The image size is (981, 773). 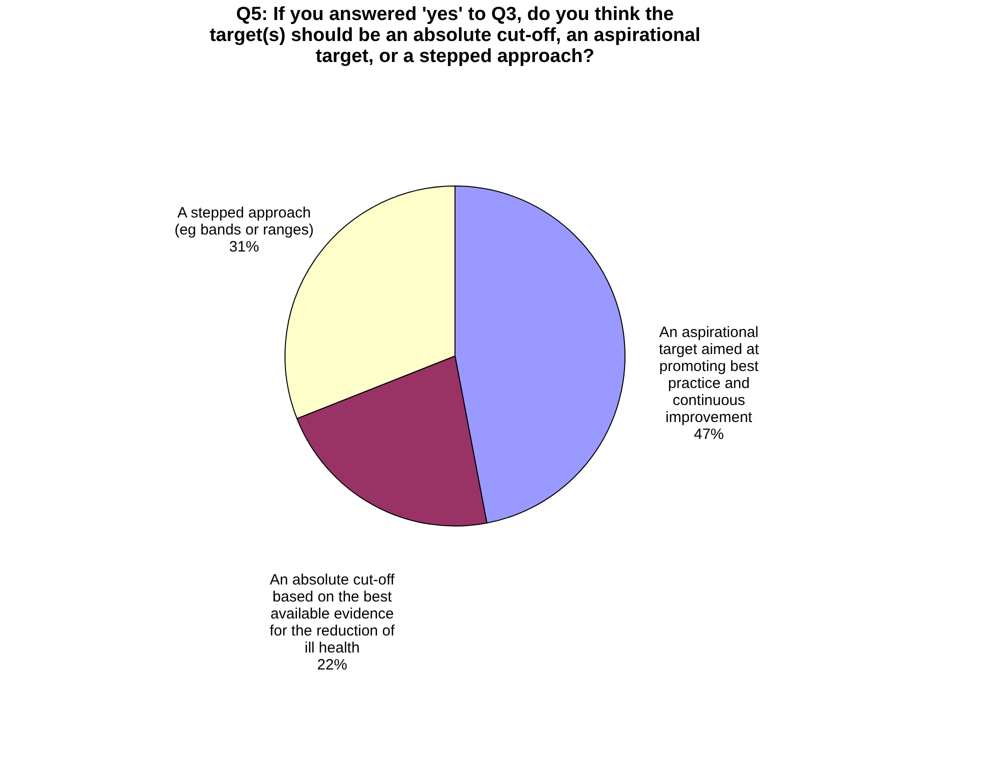 I want to click on slice-label: An absolute cut-off based on the best available evidence for the reduction of ill health, so click(x=333, y=613).